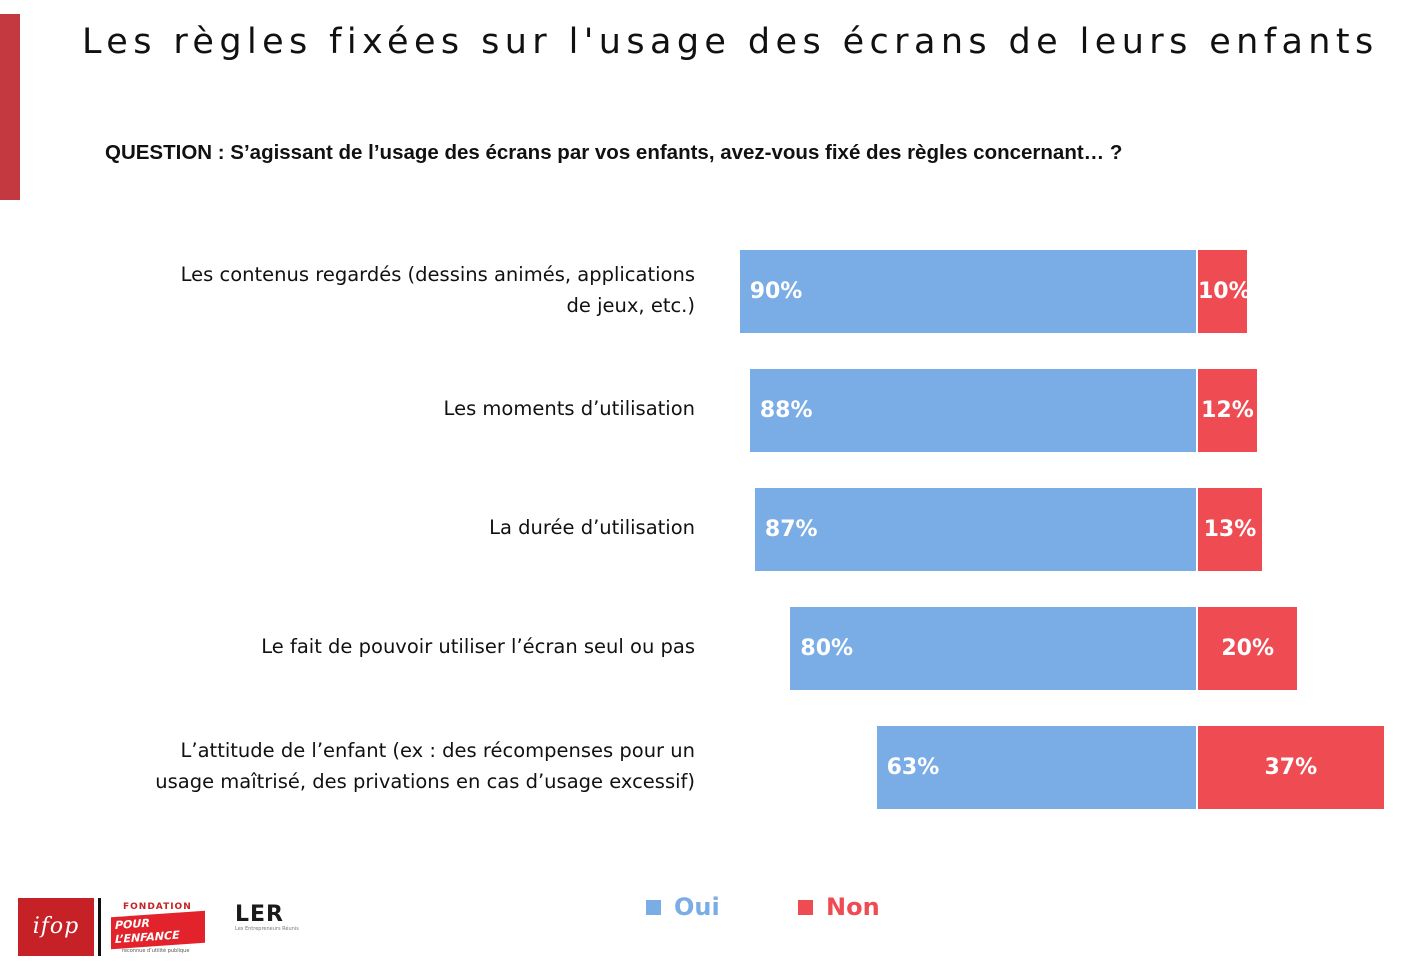  Describe the element at coordinates (972, 410) in the screenshot. I see `bar-oui: 88%` at that location.